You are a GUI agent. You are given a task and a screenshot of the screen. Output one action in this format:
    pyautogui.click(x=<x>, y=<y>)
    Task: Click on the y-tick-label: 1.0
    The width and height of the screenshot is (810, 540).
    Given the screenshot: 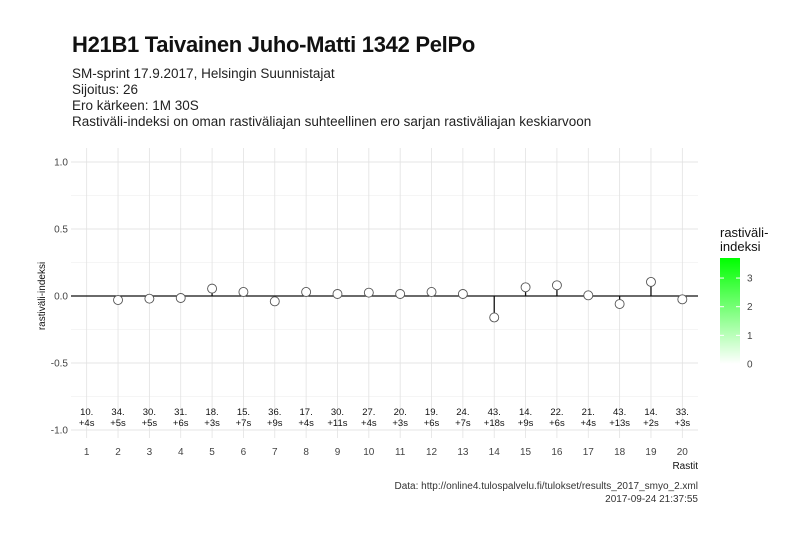 What is the action you would take?
    pyautogui.click(x=61, y=163)
    